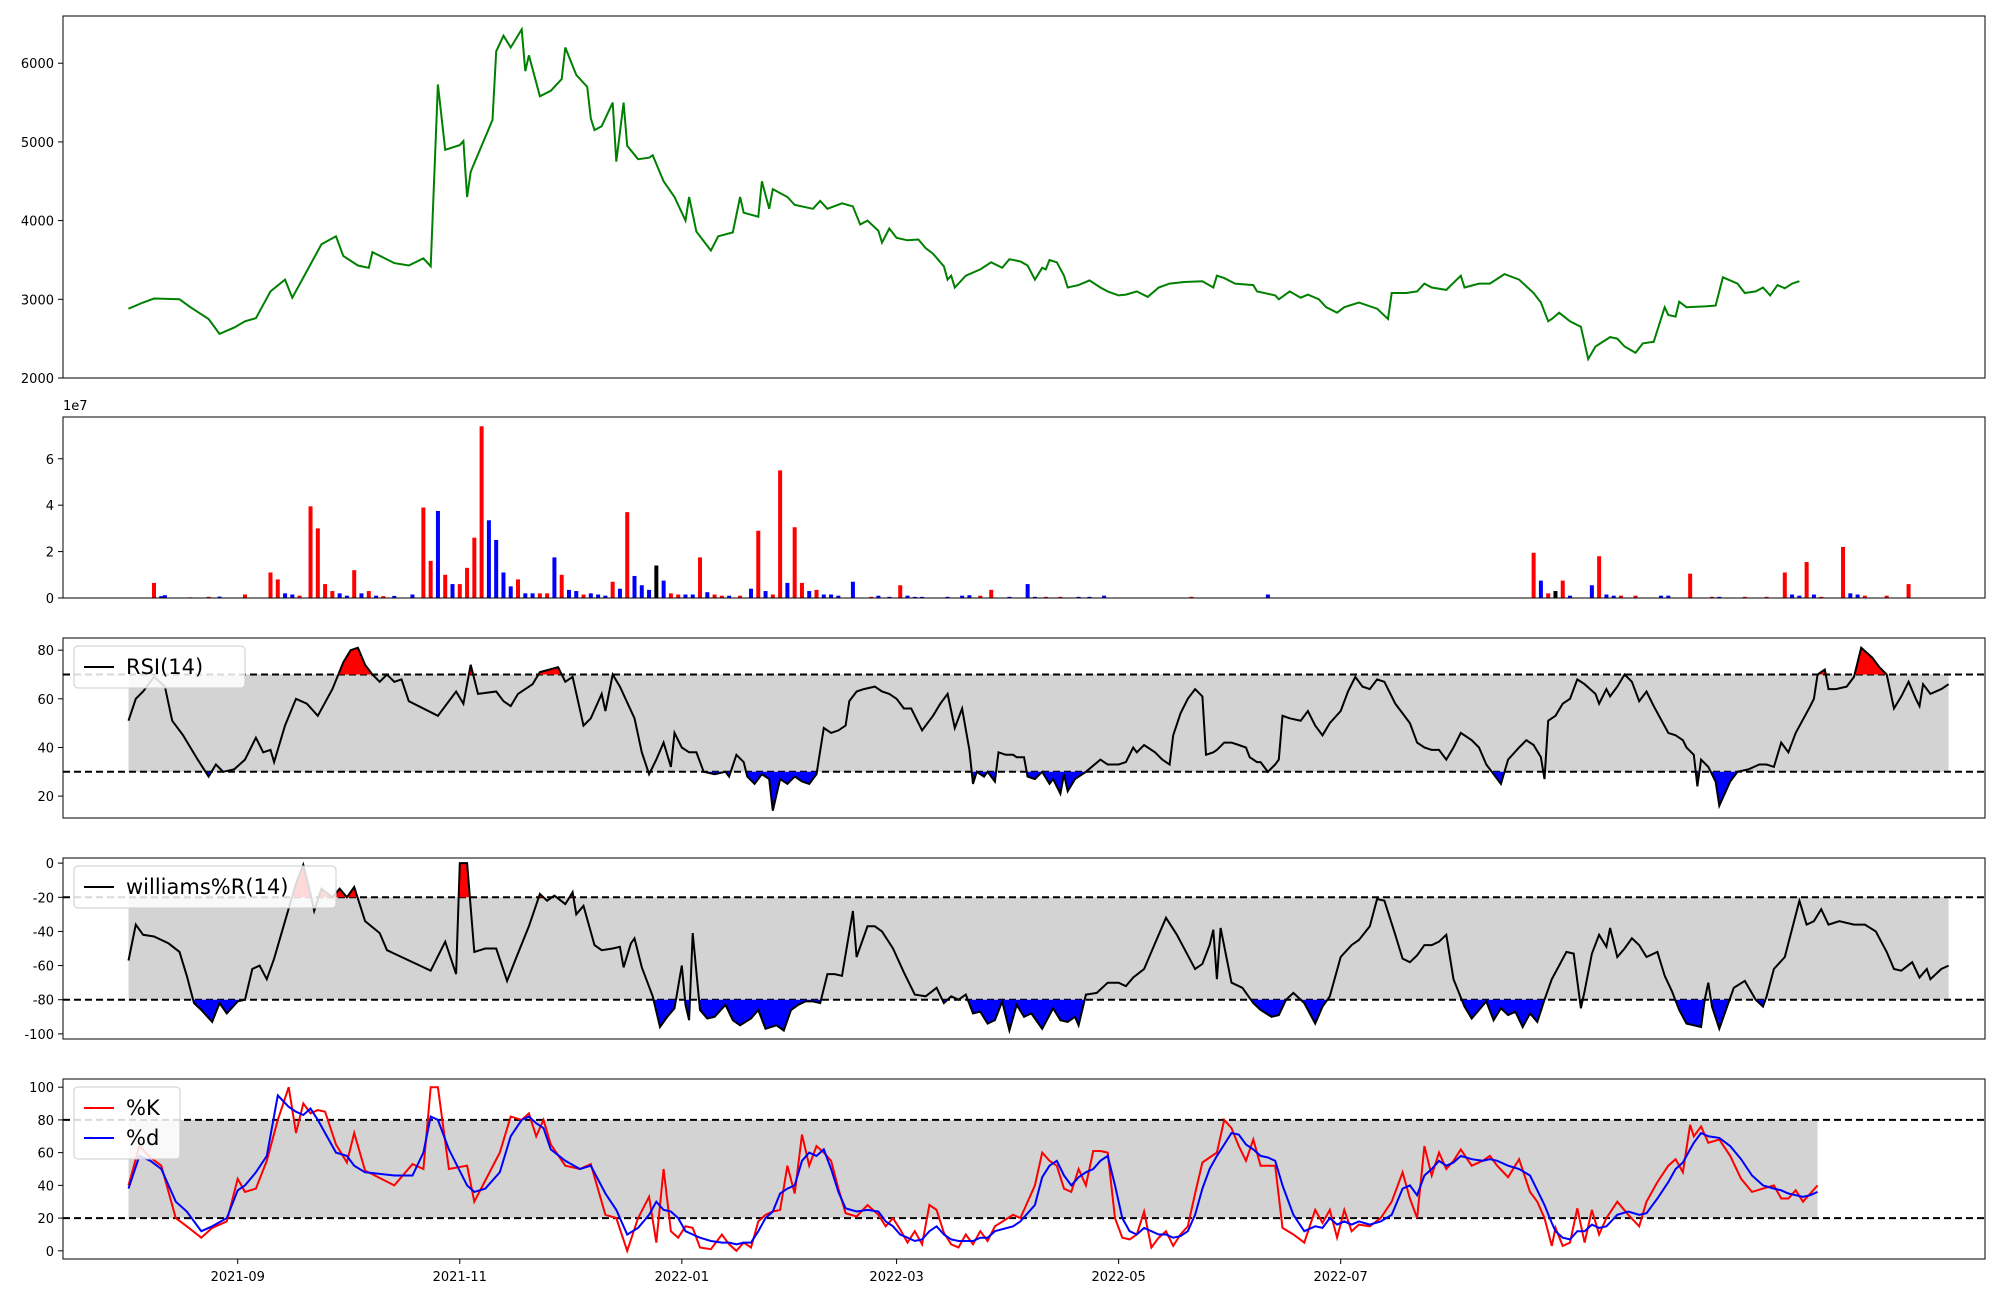 Image resolution: width=2000 pixels, height=1300 pixels. I want to click on x-tick-label: 2021-09, so click(238, 1277).